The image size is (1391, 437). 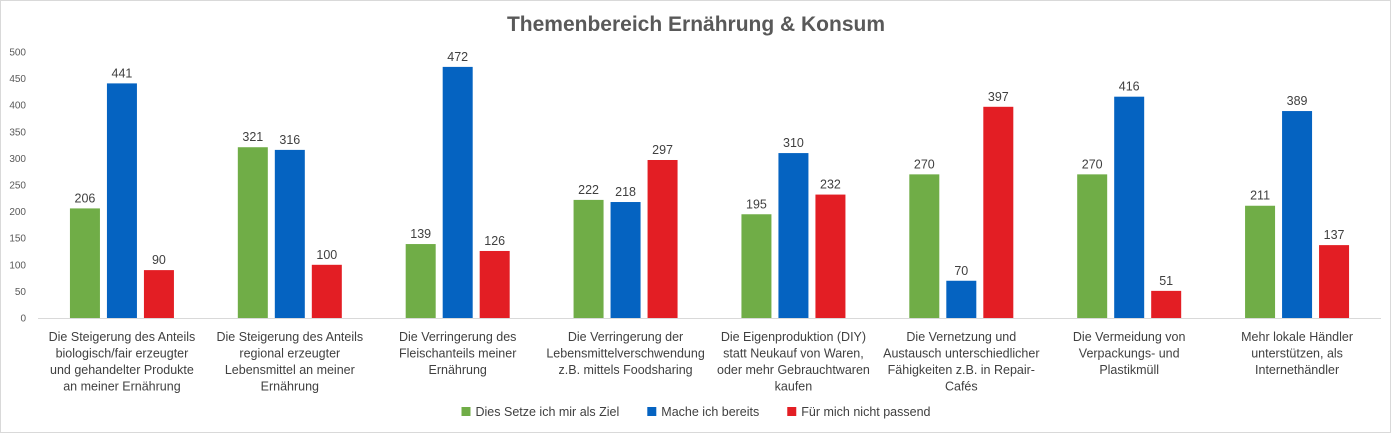 What do you see at coordinates (252, 137) in the screenshot?
I see `data-label: 321` at bounding box center [252, 137].